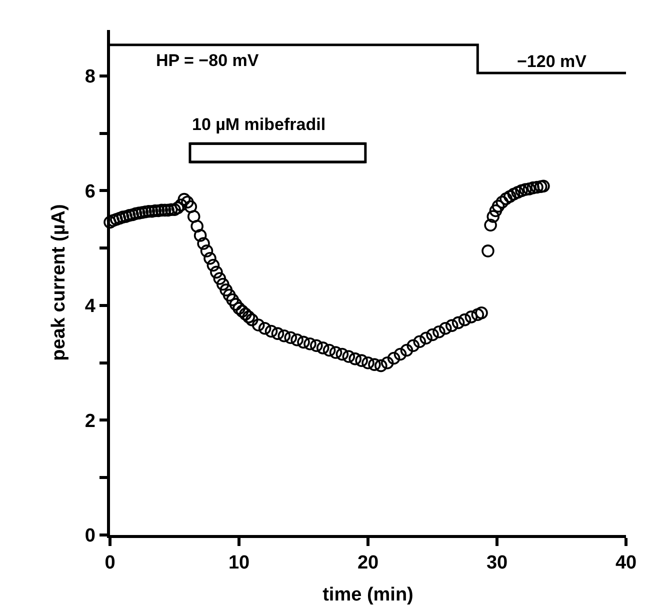  What do you see at coordinates (208, 60) in the screenshot?
I see `annotation: HP = −80 mV` at bounding box center [208, 60].